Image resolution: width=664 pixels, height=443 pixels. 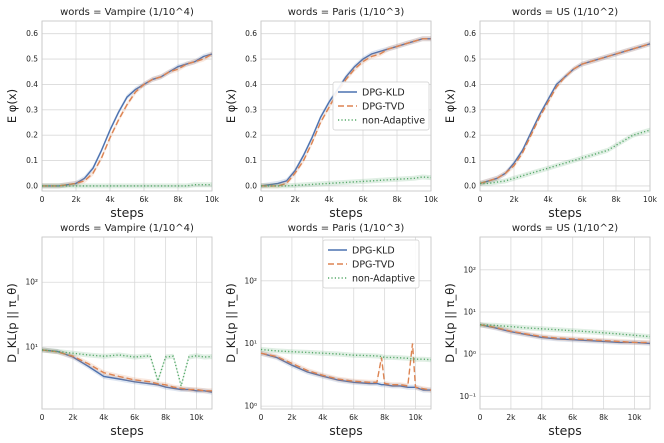 I want to click on legend-panel-2: DPG-KLD DPG-TVD non-Adaptive, so click(x=381, y=106).